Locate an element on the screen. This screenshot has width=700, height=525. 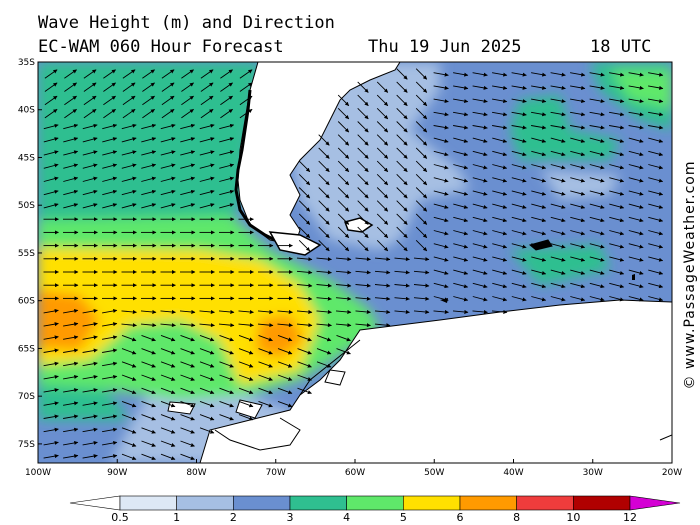
colorbar-label: 2 is located at coordinates (233, 517).